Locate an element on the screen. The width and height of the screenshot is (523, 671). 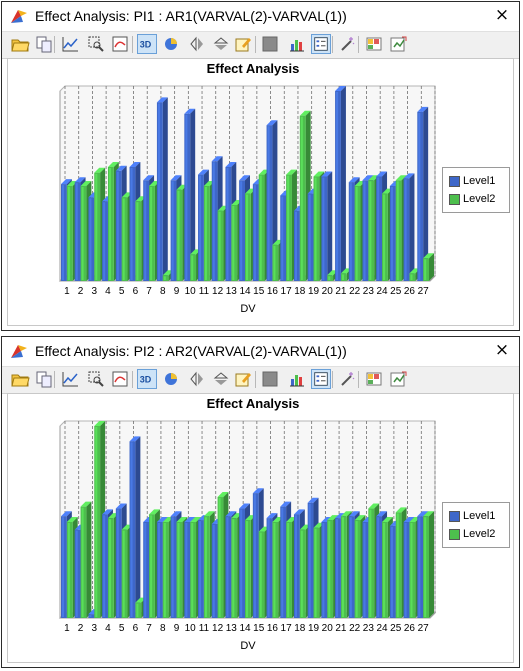
x-tick-label: 23 is located at coordinates (369, 628).